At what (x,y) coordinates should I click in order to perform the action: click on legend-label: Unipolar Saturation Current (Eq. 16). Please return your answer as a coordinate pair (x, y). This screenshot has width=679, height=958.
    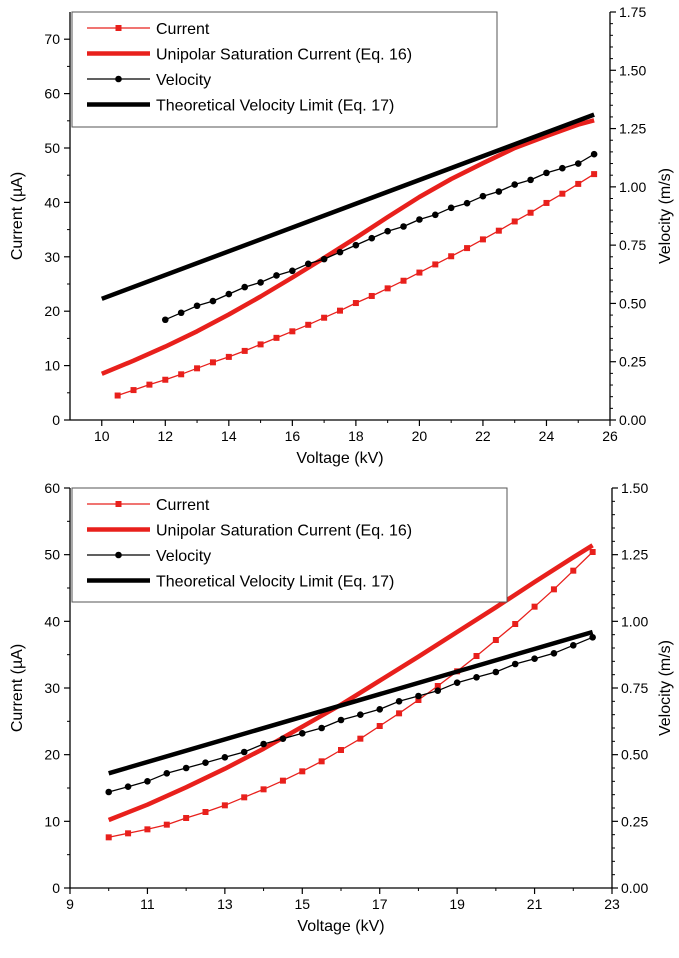
    Looking at the image, I should click on (284, 531).